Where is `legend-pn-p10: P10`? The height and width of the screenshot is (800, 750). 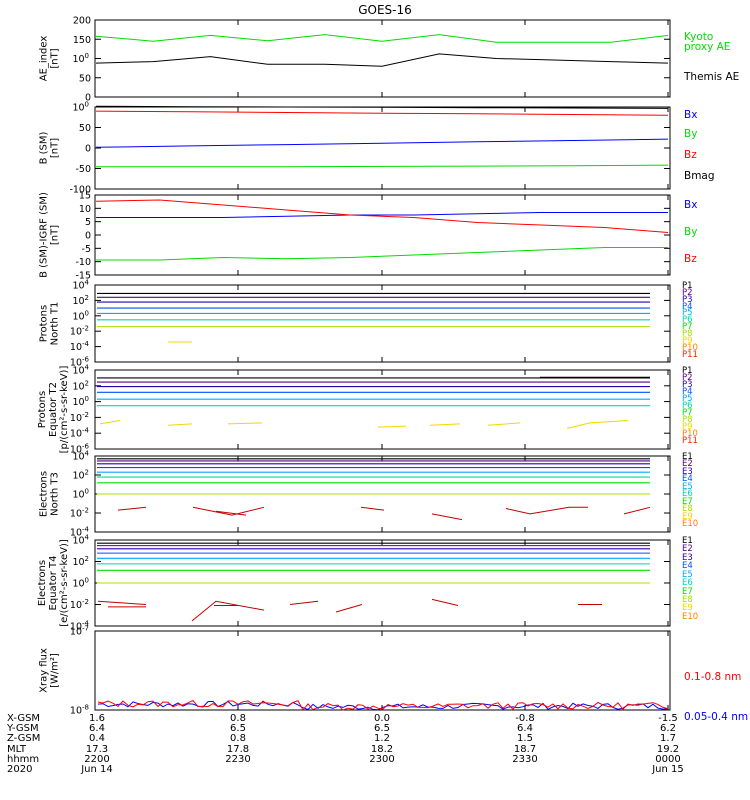 legend-pn-p10: P10 is located at coordinates (690, 347).